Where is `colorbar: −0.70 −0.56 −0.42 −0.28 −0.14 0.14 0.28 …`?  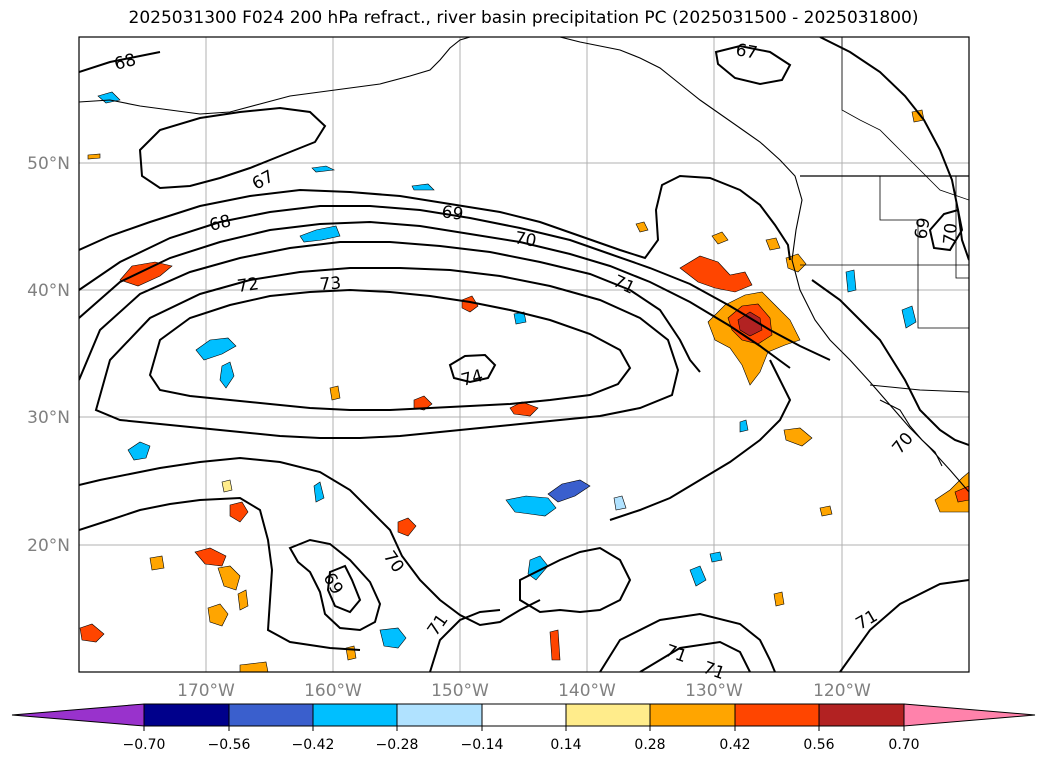
colorbar: −0.70 −0.56 −0.42 −0.28 −0.14 0.14 0.28 … is located at coordinates (523, 728).